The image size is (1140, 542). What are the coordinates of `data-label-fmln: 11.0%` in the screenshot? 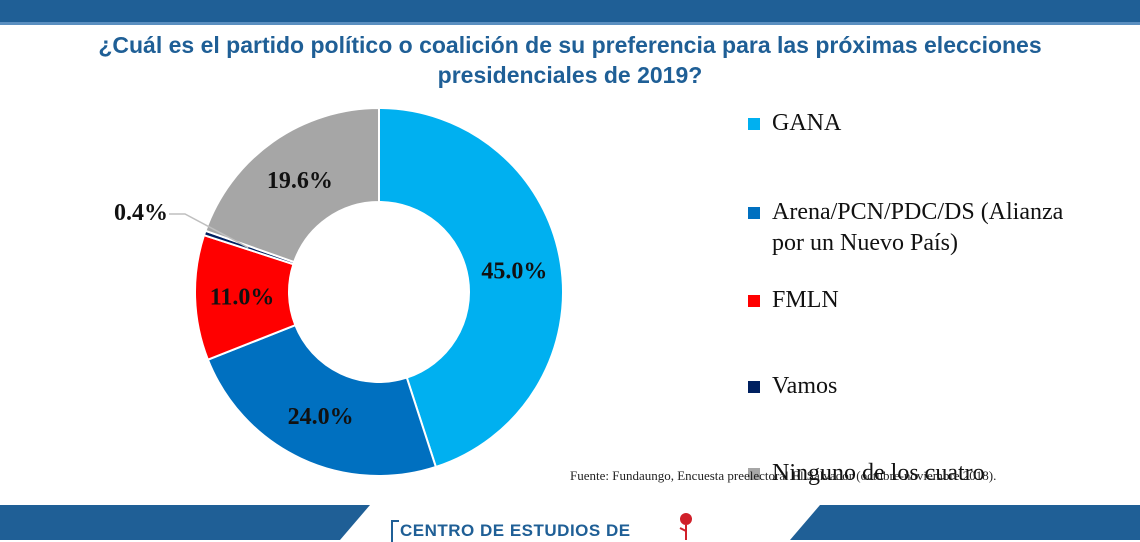 It's located at (242, 297).